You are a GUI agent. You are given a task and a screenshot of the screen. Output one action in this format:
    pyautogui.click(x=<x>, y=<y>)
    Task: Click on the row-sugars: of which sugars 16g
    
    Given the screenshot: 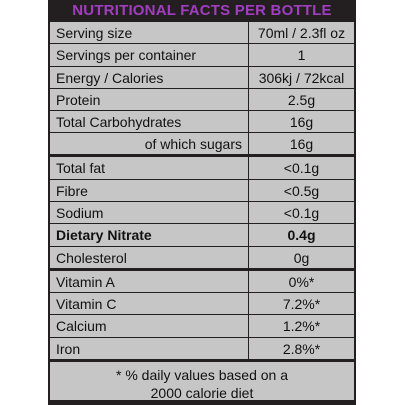 What is the action you would take?
    pyautogui.click(x=202, y=145)
    